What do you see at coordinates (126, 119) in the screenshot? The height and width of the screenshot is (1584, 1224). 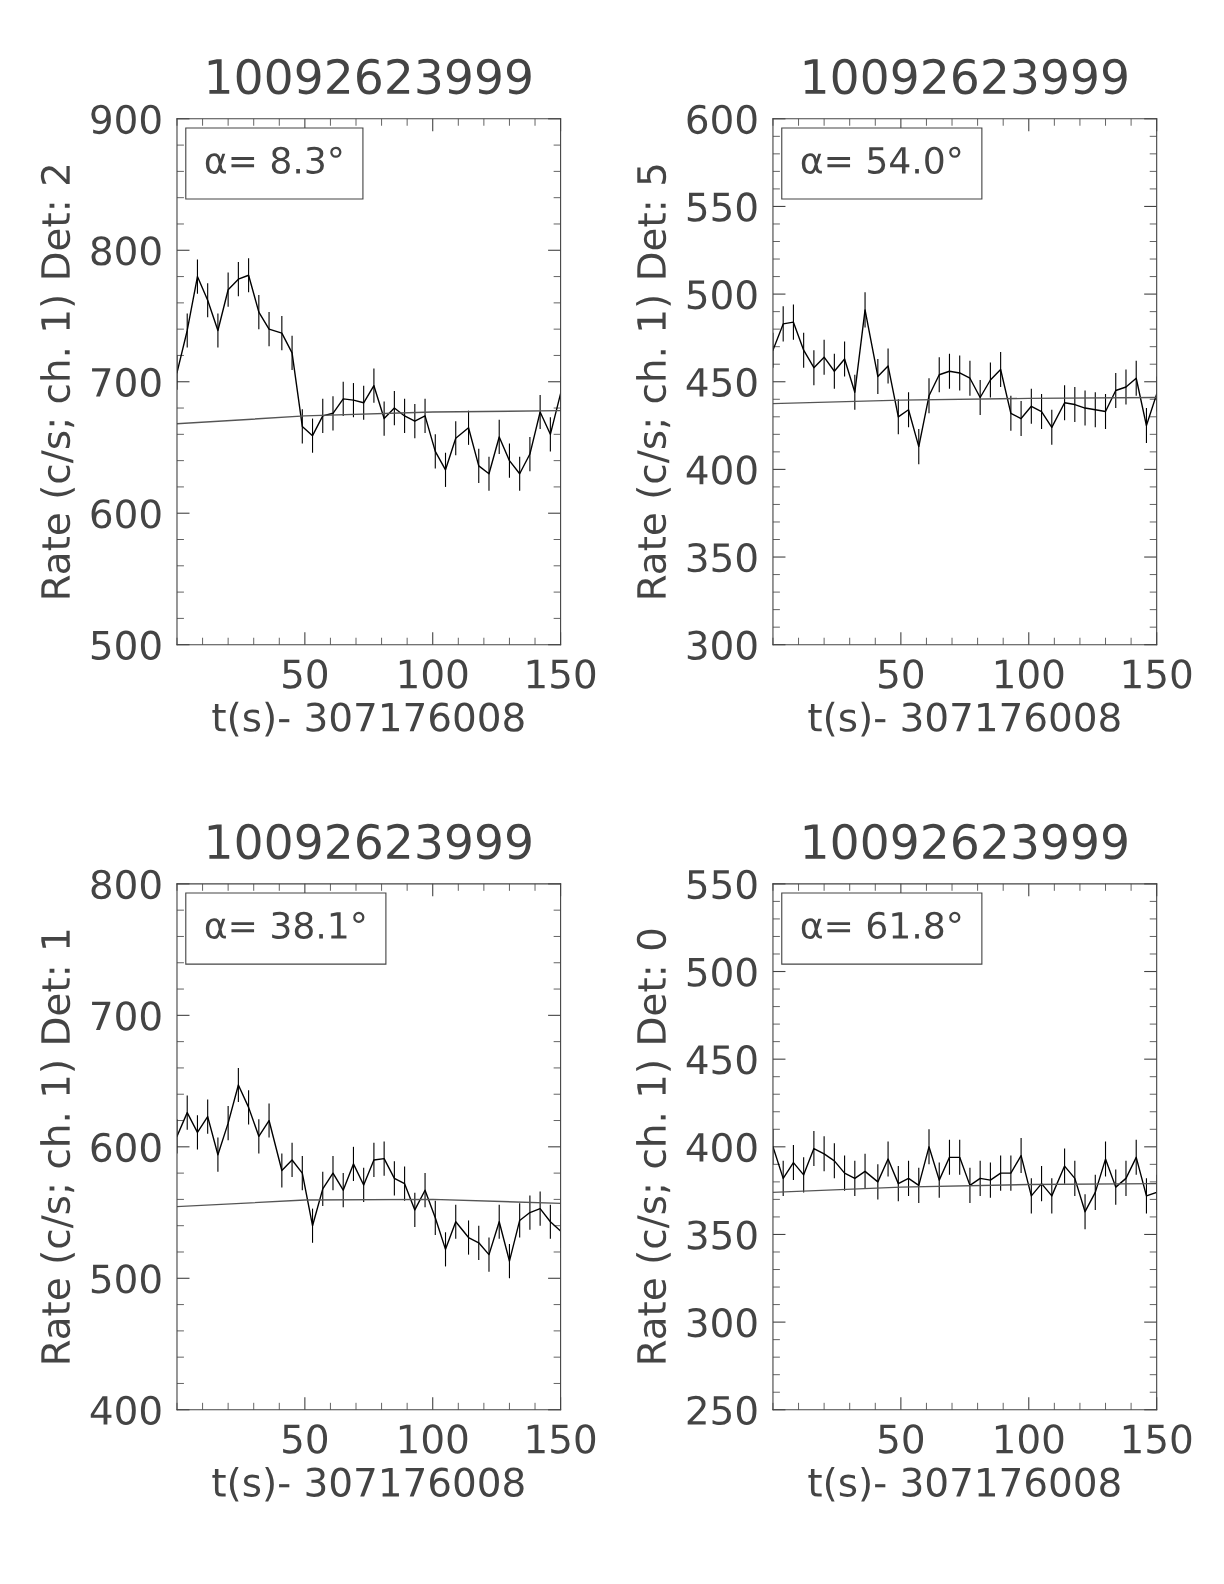 I see `y-tick-label: 900` at bounding box center [126, 119].